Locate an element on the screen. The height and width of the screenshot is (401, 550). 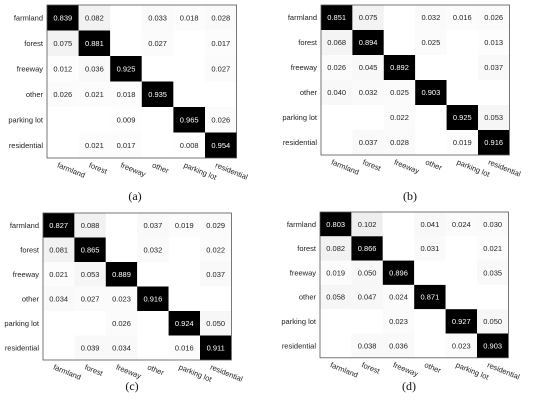
cell-value-label: 0.102 is located at coordinates (367, 224).